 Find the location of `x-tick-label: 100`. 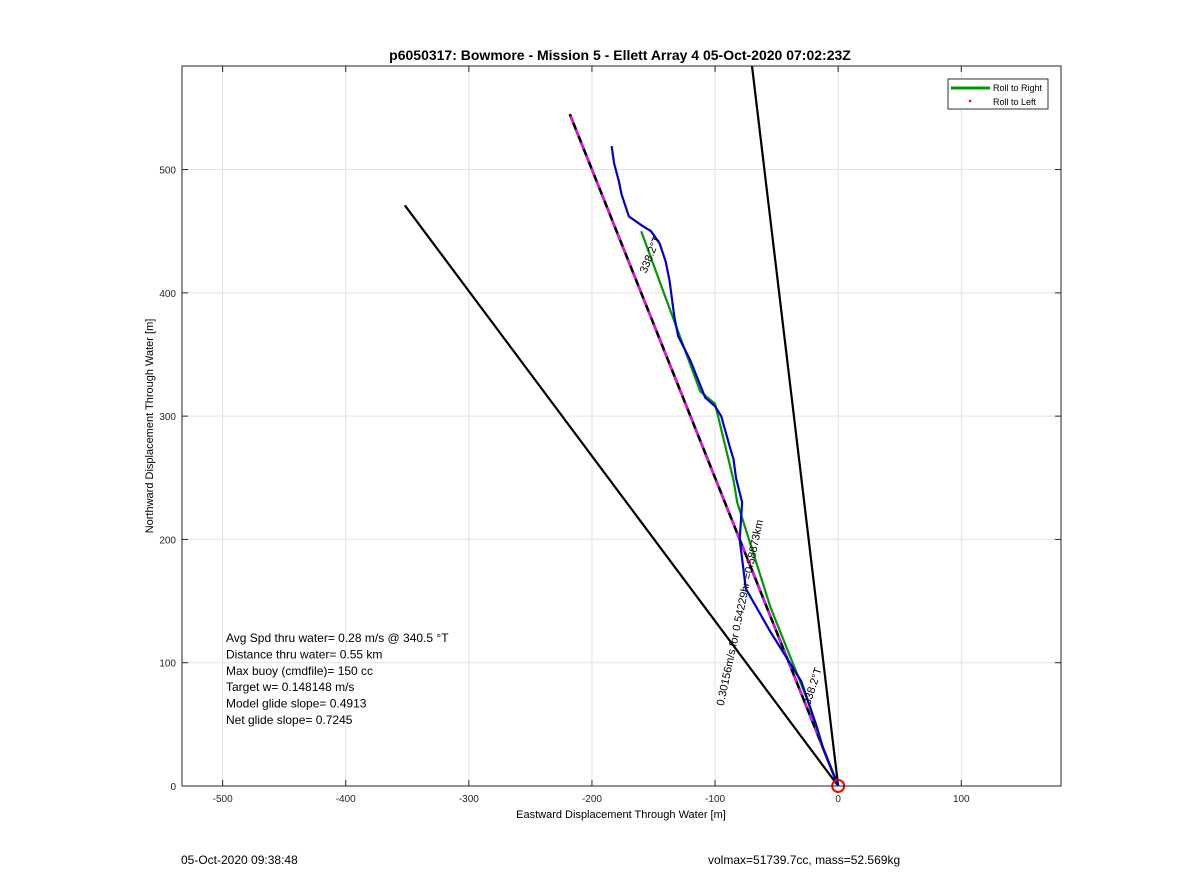

x-tick-label: 100 is located at coordinates (961, 799).